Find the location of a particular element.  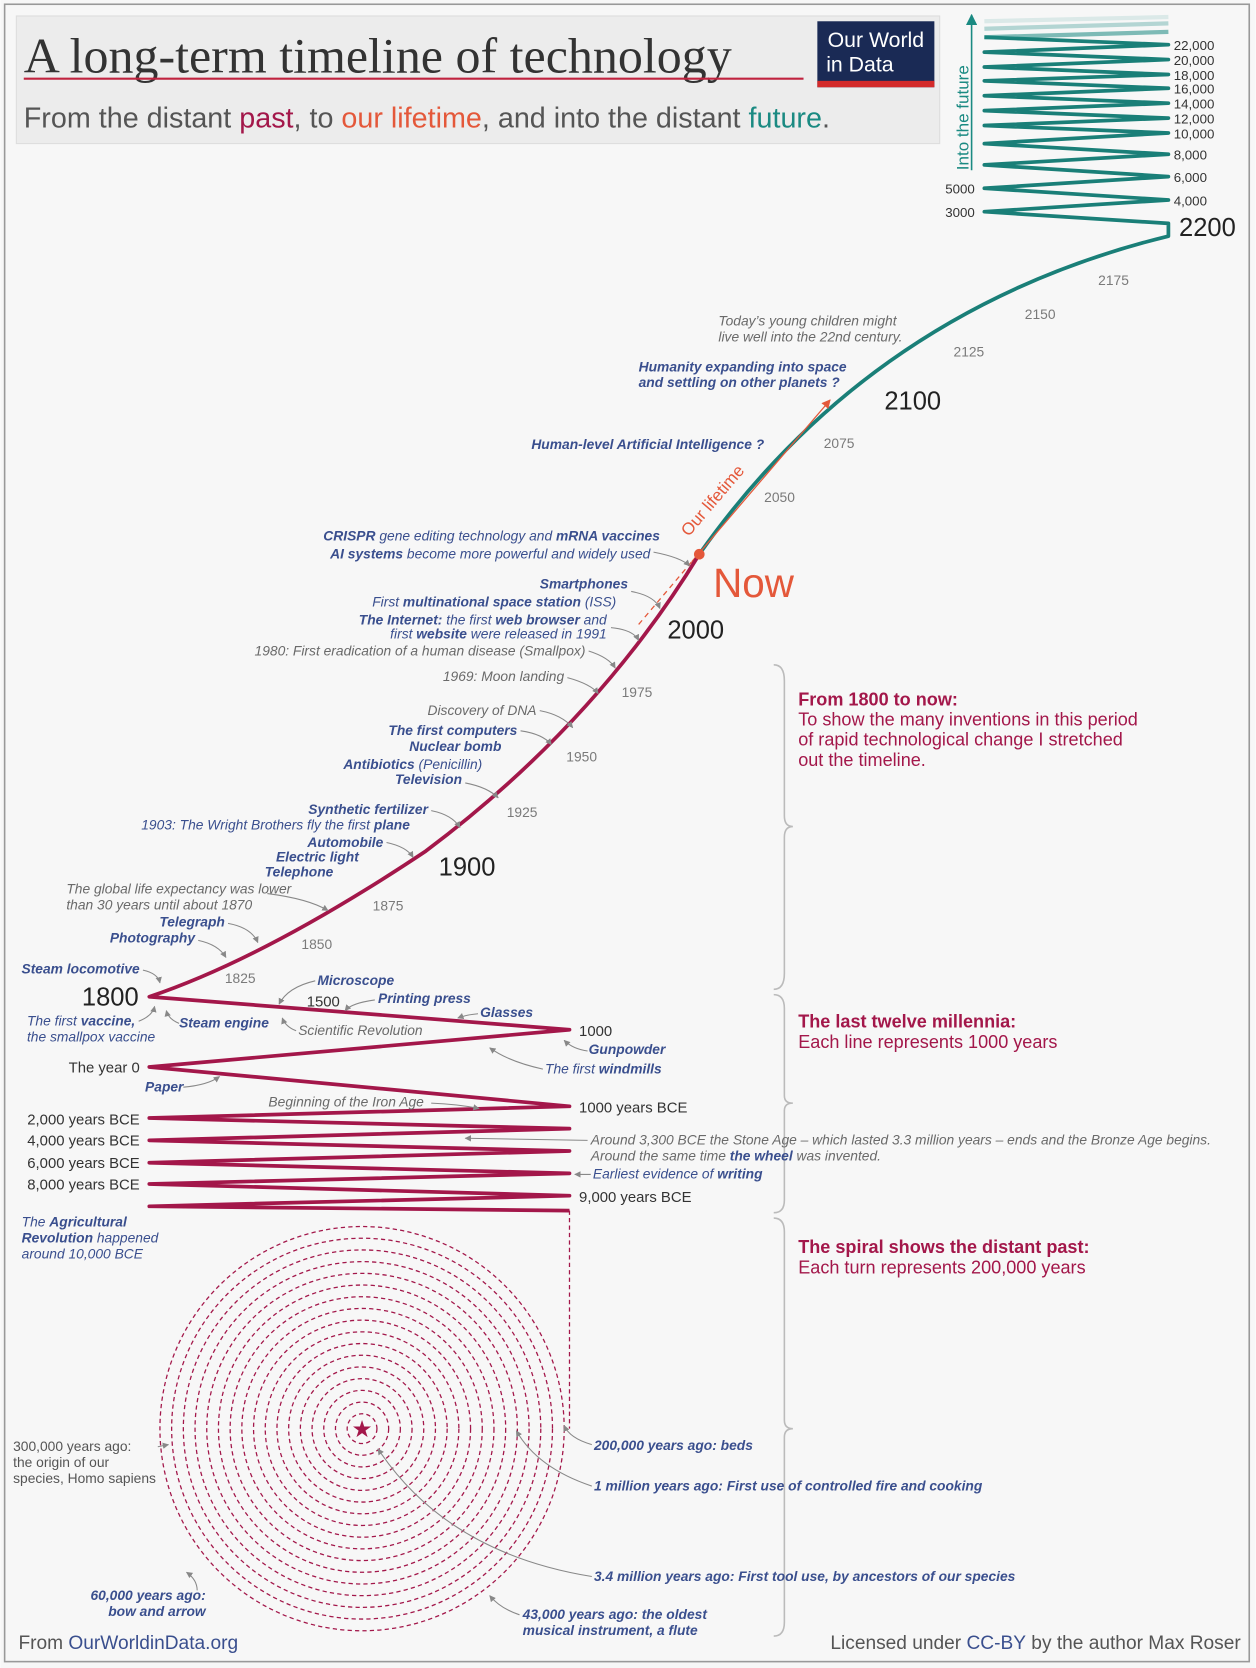

annotation-writing: Earliest evidence of writing is located at coordinates (678, 1174).